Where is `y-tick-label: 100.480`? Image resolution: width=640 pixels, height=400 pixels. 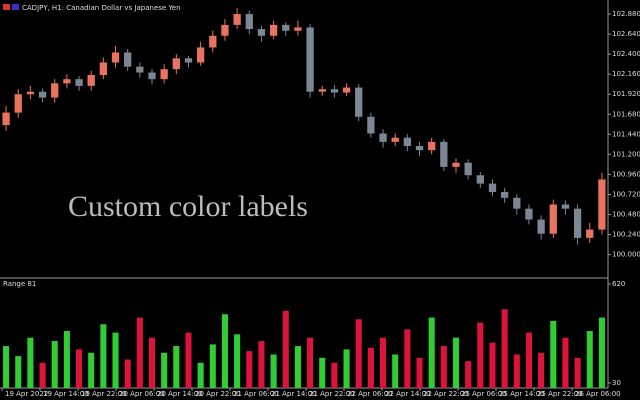 y-tick-label: 100.480 is located at coordinates (626, 215).